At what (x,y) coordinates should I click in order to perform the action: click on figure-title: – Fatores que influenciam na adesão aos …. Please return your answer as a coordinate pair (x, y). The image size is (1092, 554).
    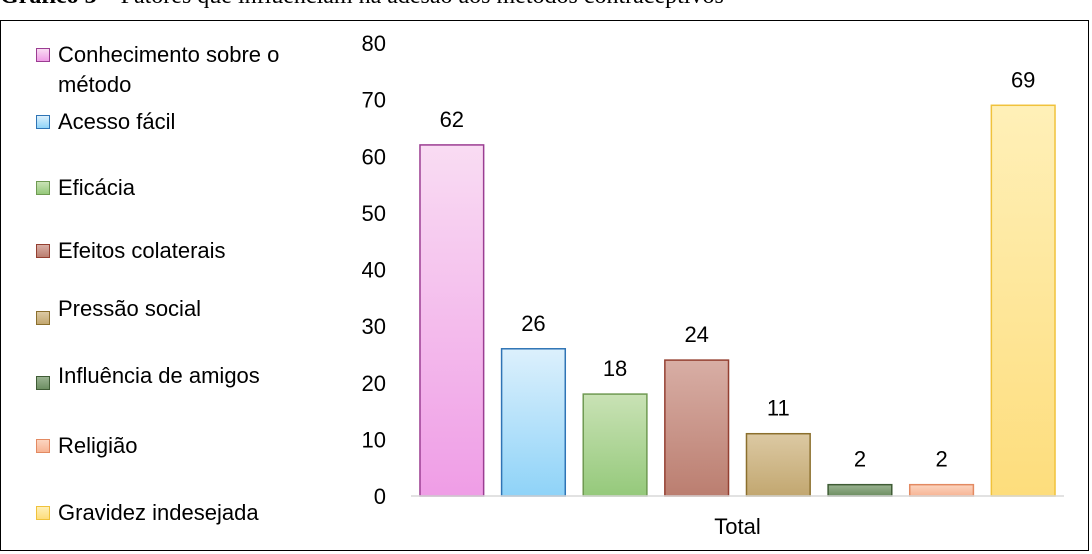
    Looking at the image, I should click on (410, 4).